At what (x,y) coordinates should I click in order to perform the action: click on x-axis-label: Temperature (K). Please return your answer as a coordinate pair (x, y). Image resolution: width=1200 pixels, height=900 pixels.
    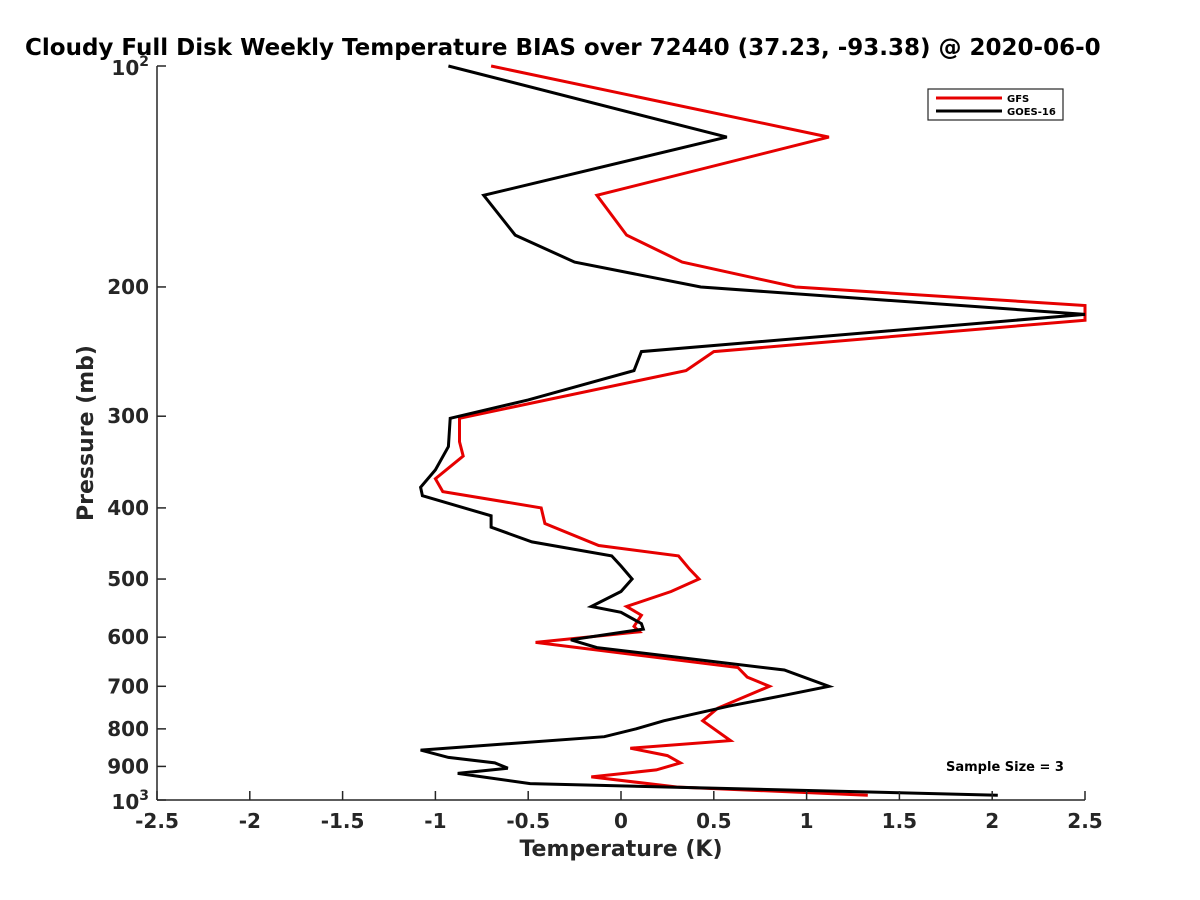
    Looking at the image, I should click on (620, 849).